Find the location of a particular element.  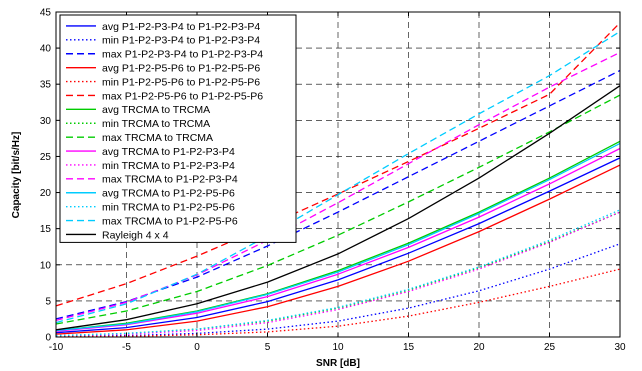

x-tick-label: 5 is located at coordinates (268, 347).